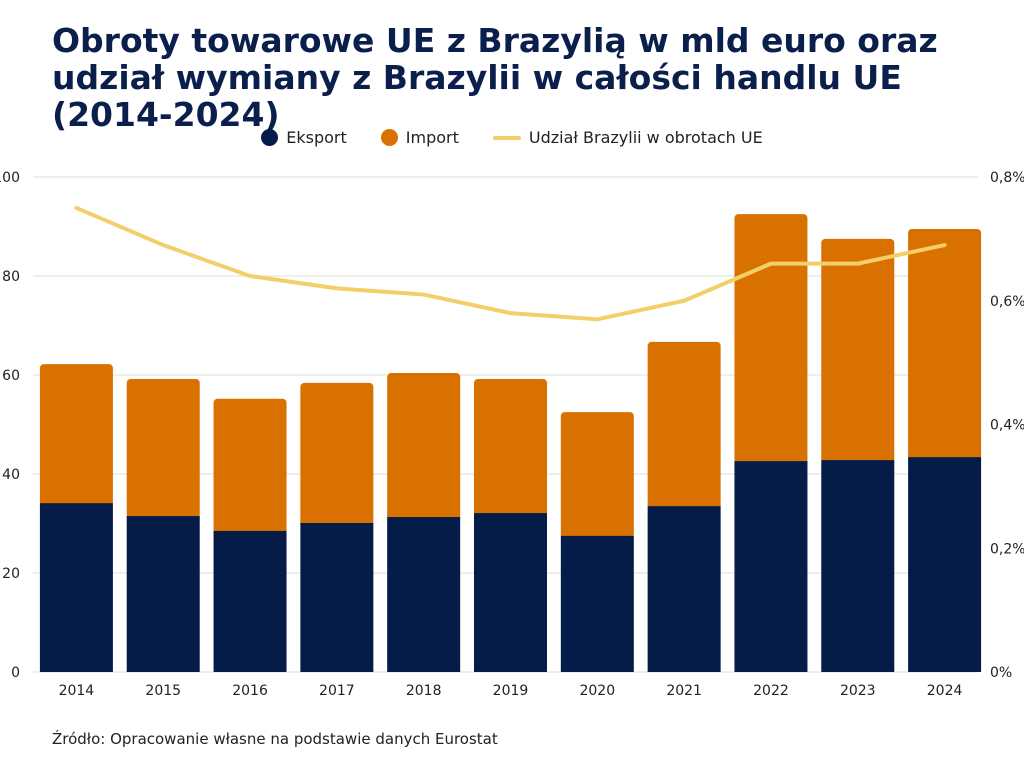 Image resolution: width=1024 pixels, height=768 pixels. Describe the element at coordinates (250, 691) in the screenshot. I see `x-tick-label: 2016` at that location.